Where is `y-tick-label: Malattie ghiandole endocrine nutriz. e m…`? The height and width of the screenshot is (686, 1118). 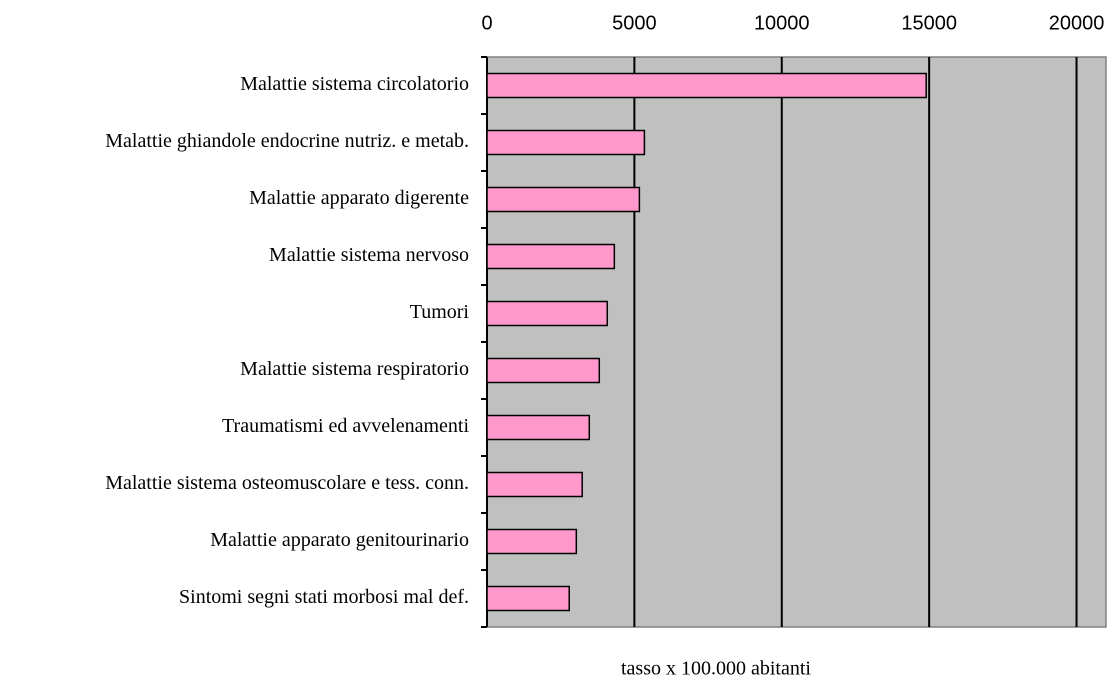
y-tick-label: Malattie ghiandole endocrine nutriz. e m… is located at coordinates (287, 141).